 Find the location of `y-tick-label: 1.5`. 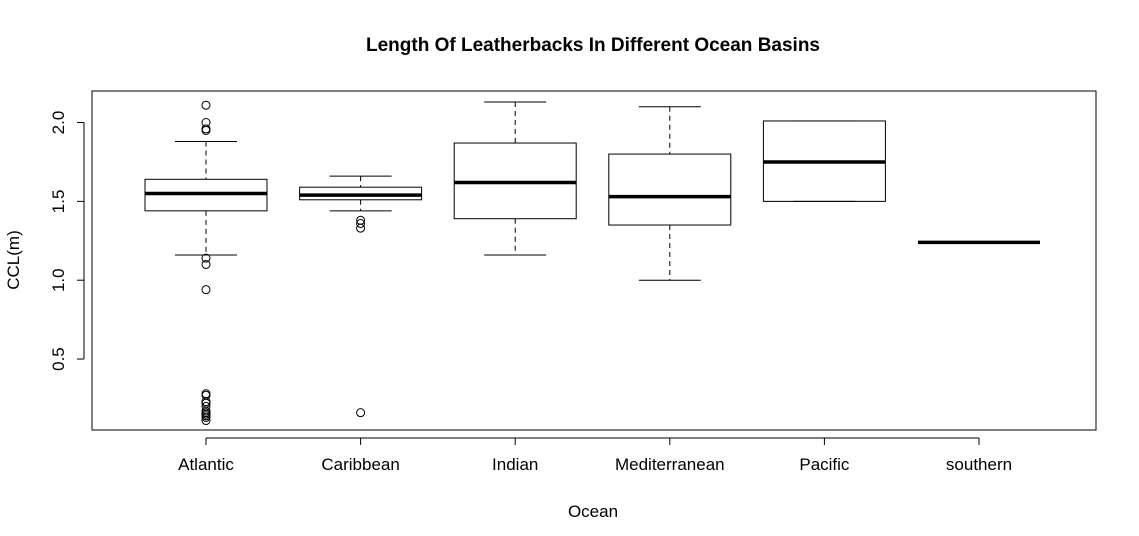

y-tick-label: 1.5 is located at coordinates (58, 202).